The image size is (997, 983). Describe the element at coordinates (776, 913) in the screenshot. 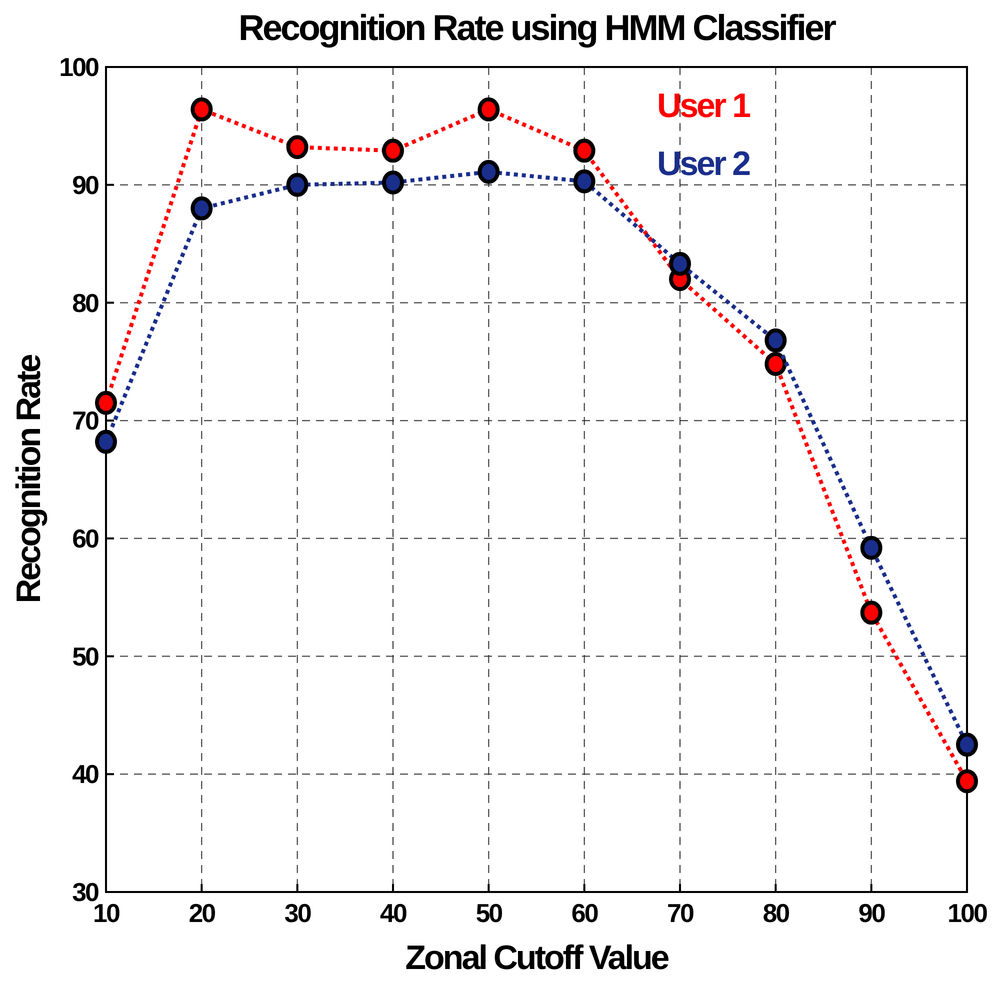

I see `x-tick-label: 80` at that location.